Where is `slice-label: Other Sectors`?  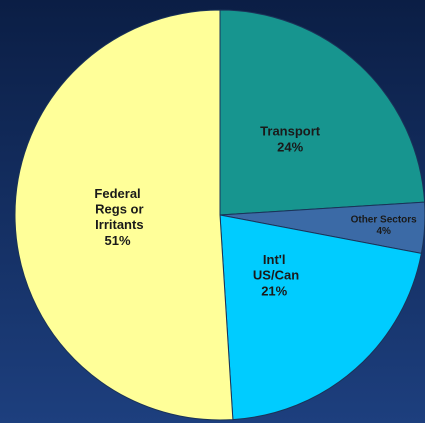 slice-label: Other Sectors is located at coordinates (384, 219).